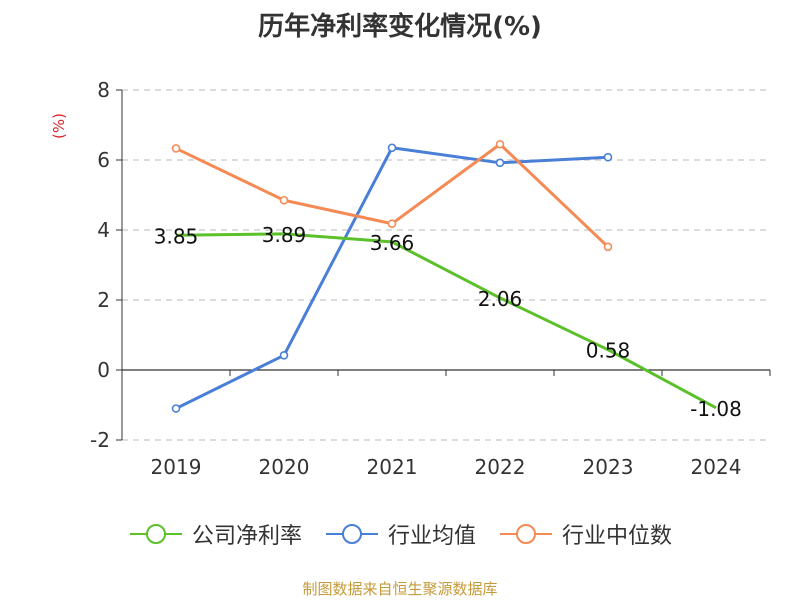 The width and height of the screenshot is (800, 600). I want to click on y-tick-label: 4, so click(103, 230).